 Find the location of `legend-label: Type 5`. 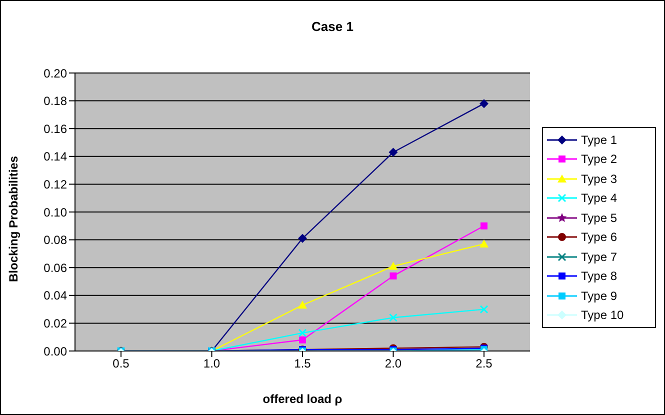

legend-label: Type 5 is located at coordinates (599, 217).